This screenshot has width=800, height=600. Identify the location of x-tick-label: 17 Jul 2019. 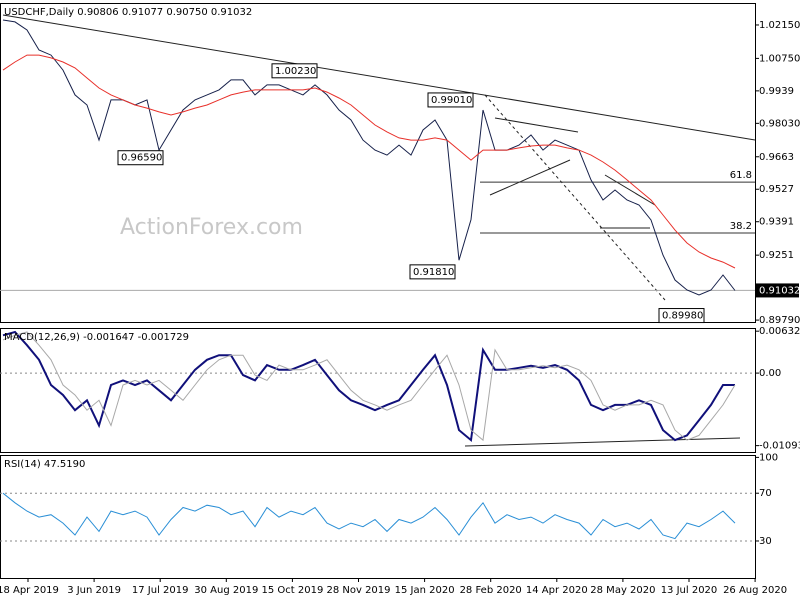
(160, 590).